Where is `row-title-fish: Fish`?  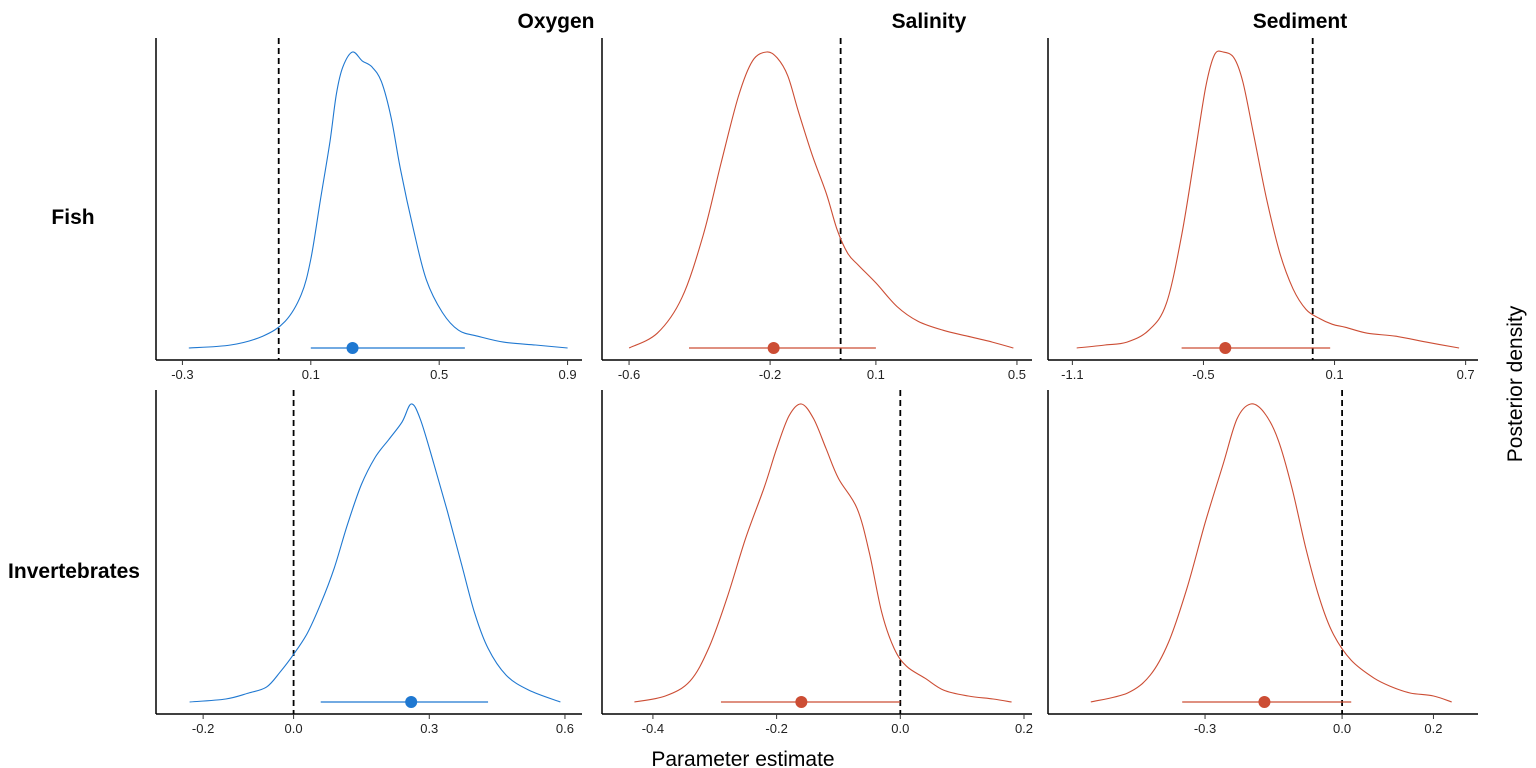 row-title-fish: Fish is located at coordinates (72, 217).